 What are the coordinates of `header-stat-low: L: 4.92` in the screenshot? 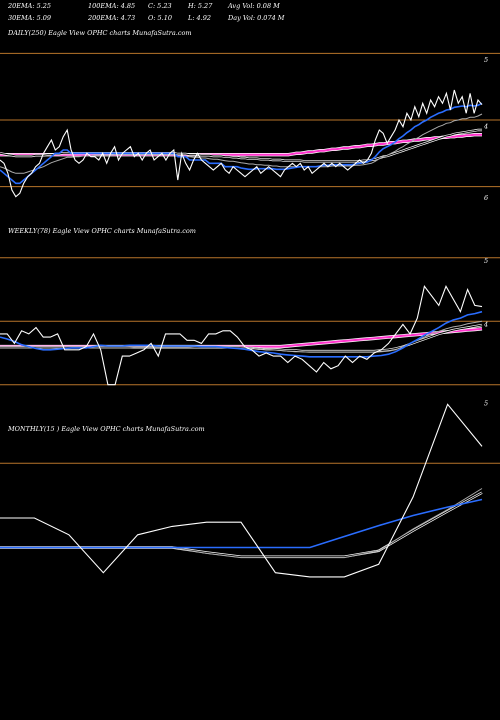 It's located at (199, 18).